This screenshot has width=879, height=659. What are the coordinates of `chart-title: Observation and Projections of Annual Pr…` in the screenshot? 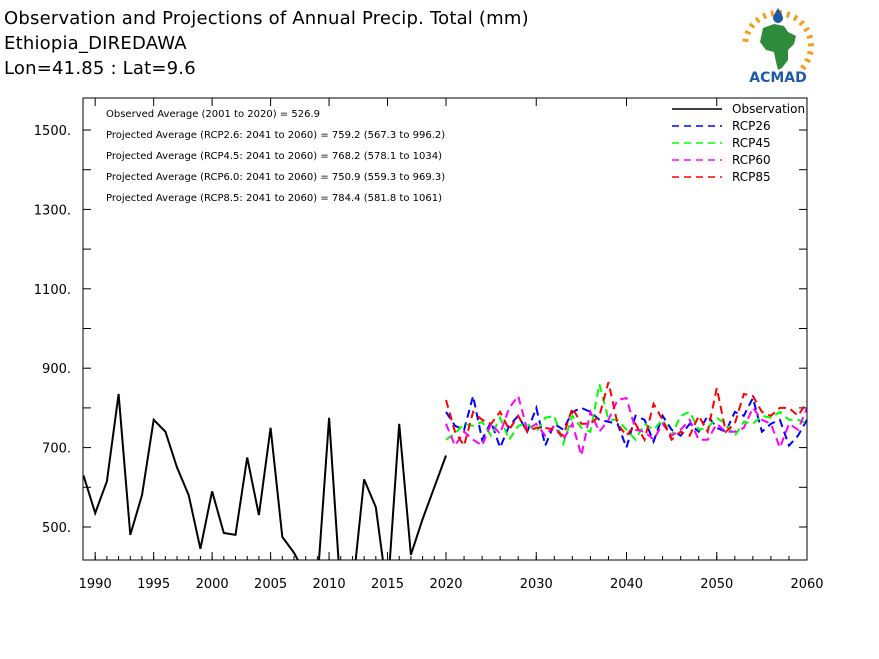 It's located at (266, 18).